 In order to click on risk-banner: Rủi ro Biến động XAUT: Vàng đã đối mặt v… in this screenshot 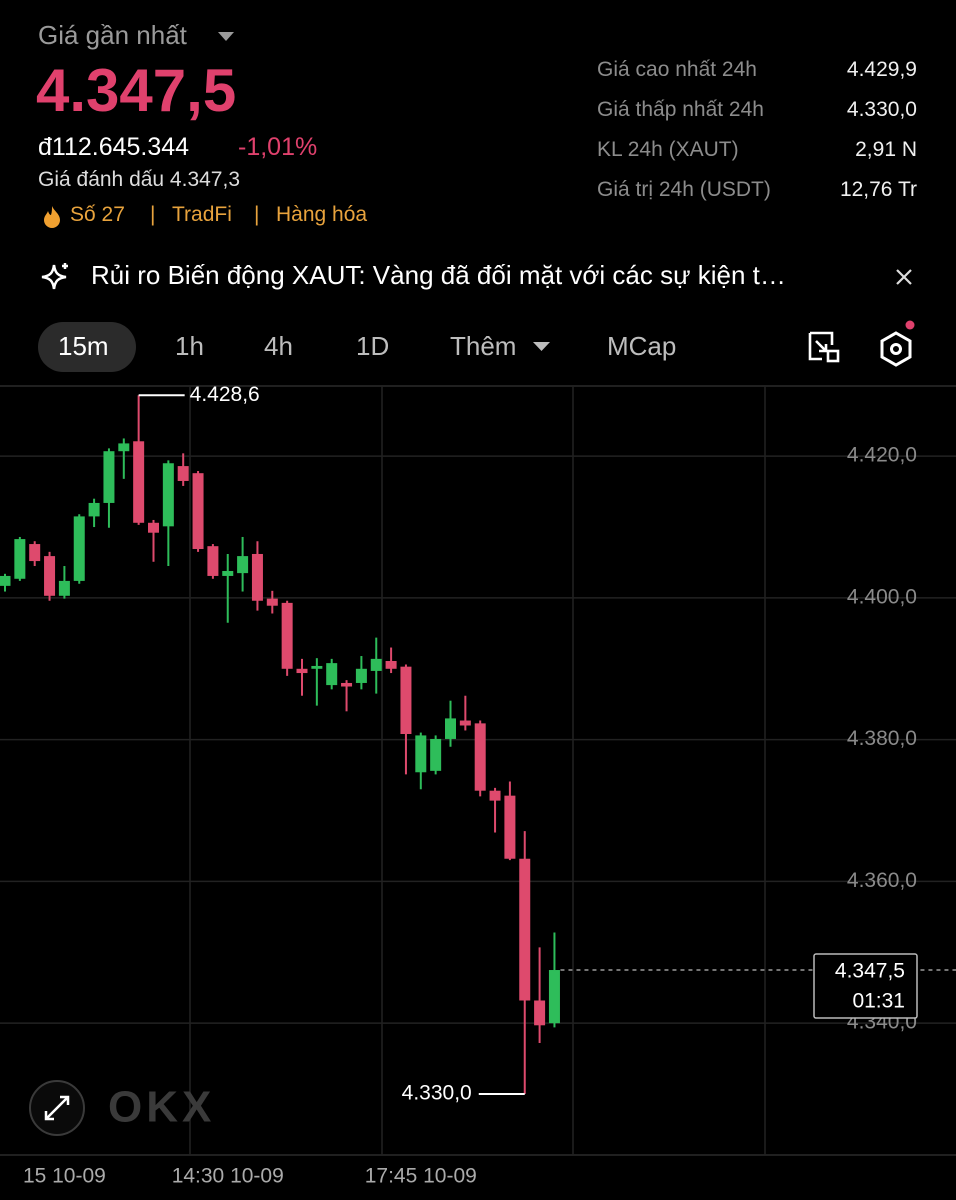, I will do `click(438, 275)`.